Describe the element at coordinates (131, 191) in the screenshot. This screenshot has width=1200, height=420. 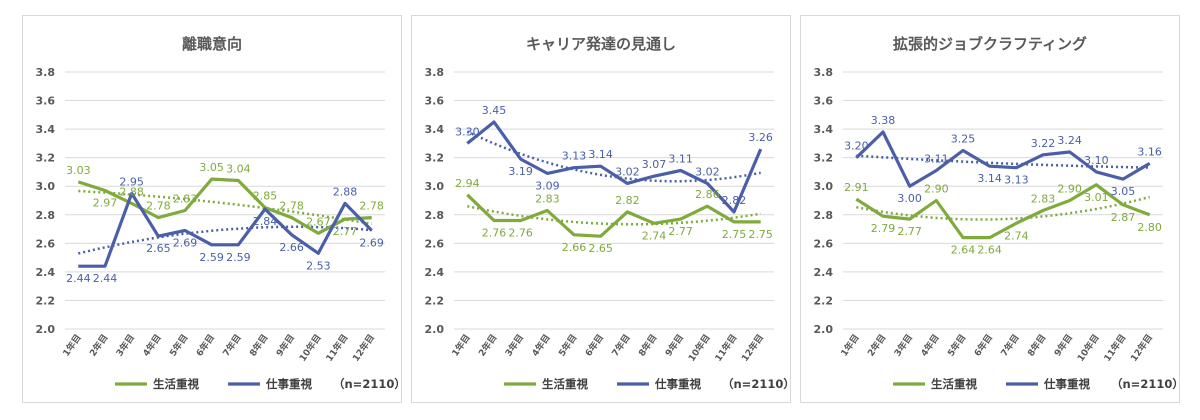
I see `data-label: 2.88` at that location.